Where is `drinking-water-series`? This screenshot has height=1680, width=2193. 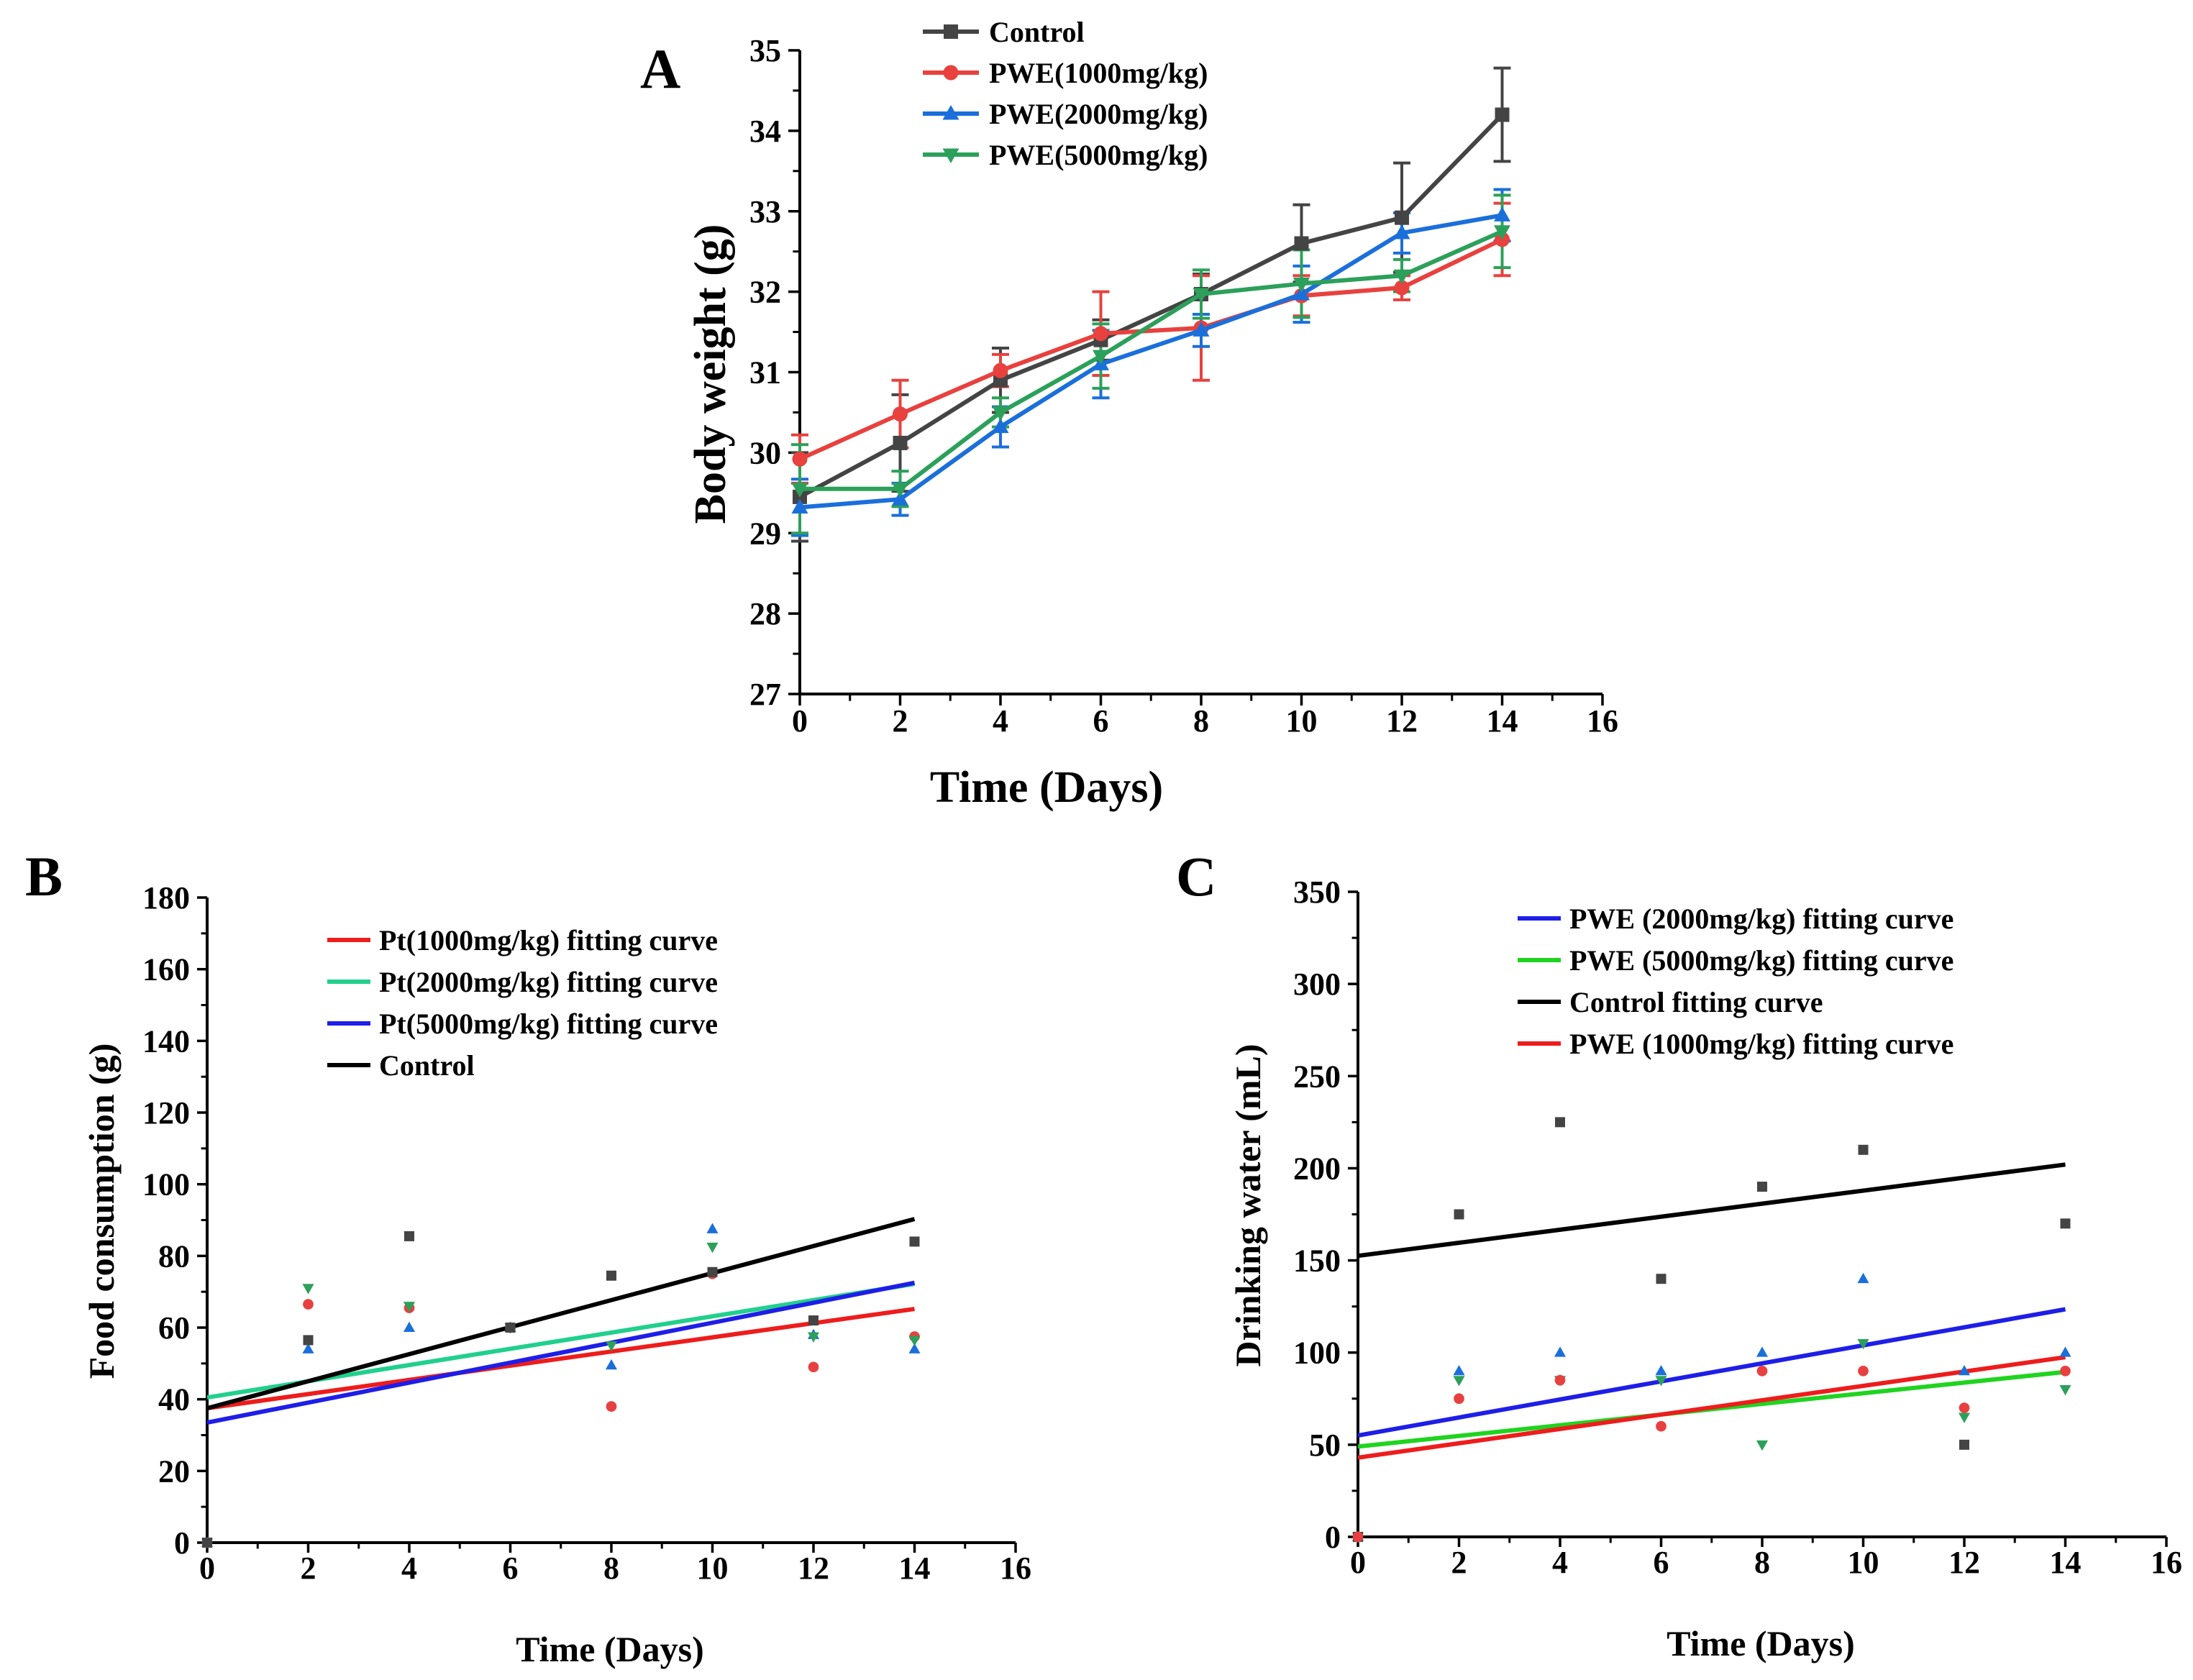 drinking-water-series is located at coordinates (1711, 1330).